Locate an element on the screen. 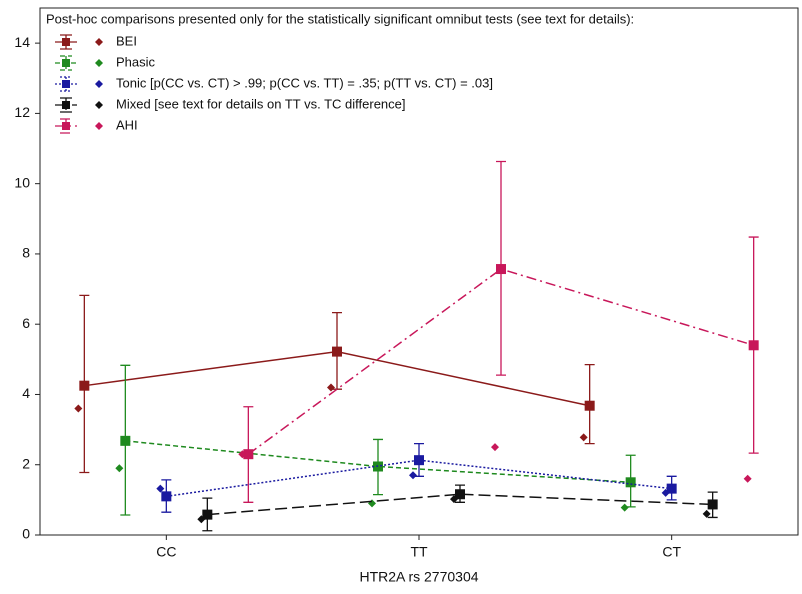 This screenshot has width=802, height=594. y-tick-label: 8 is located at coordinates (26, 253).